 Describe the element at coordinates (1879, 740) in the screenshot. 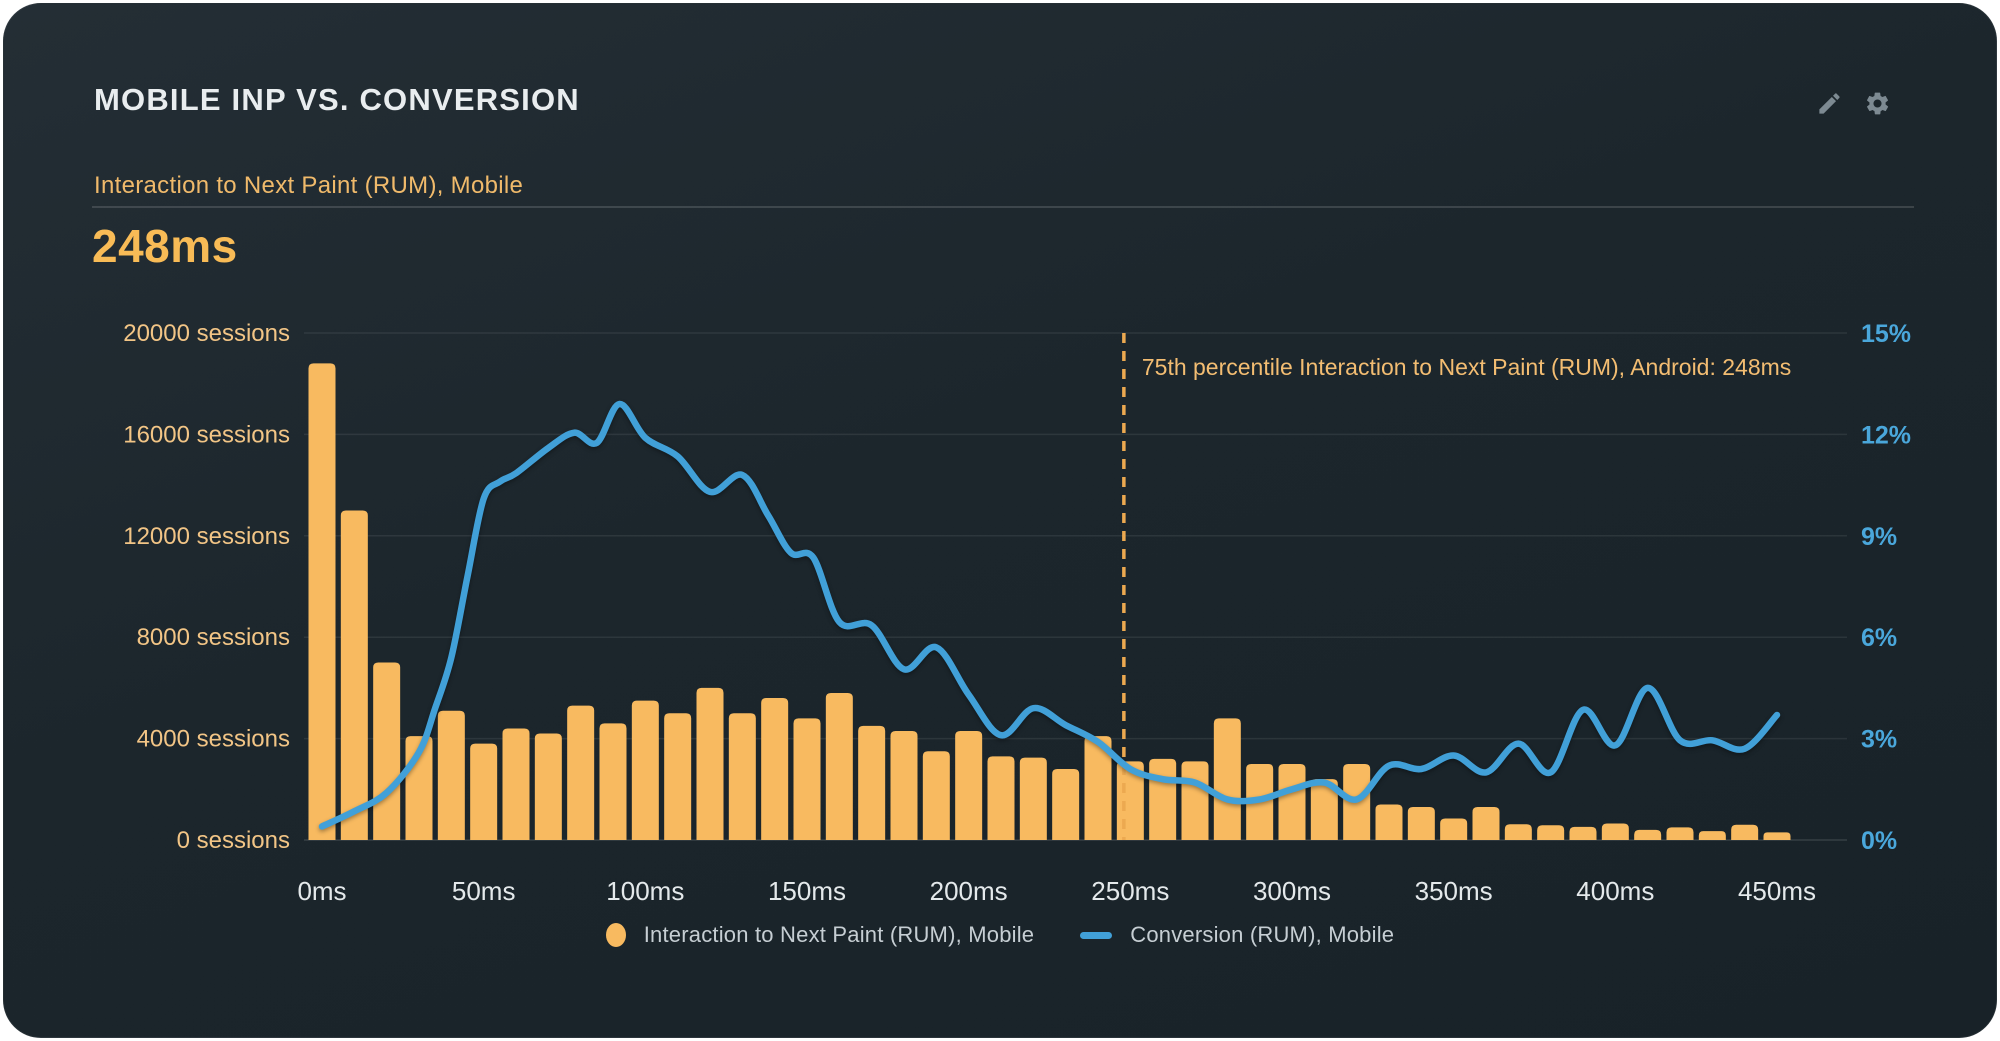

I see `y-axis-right-label: 3%` at that location.